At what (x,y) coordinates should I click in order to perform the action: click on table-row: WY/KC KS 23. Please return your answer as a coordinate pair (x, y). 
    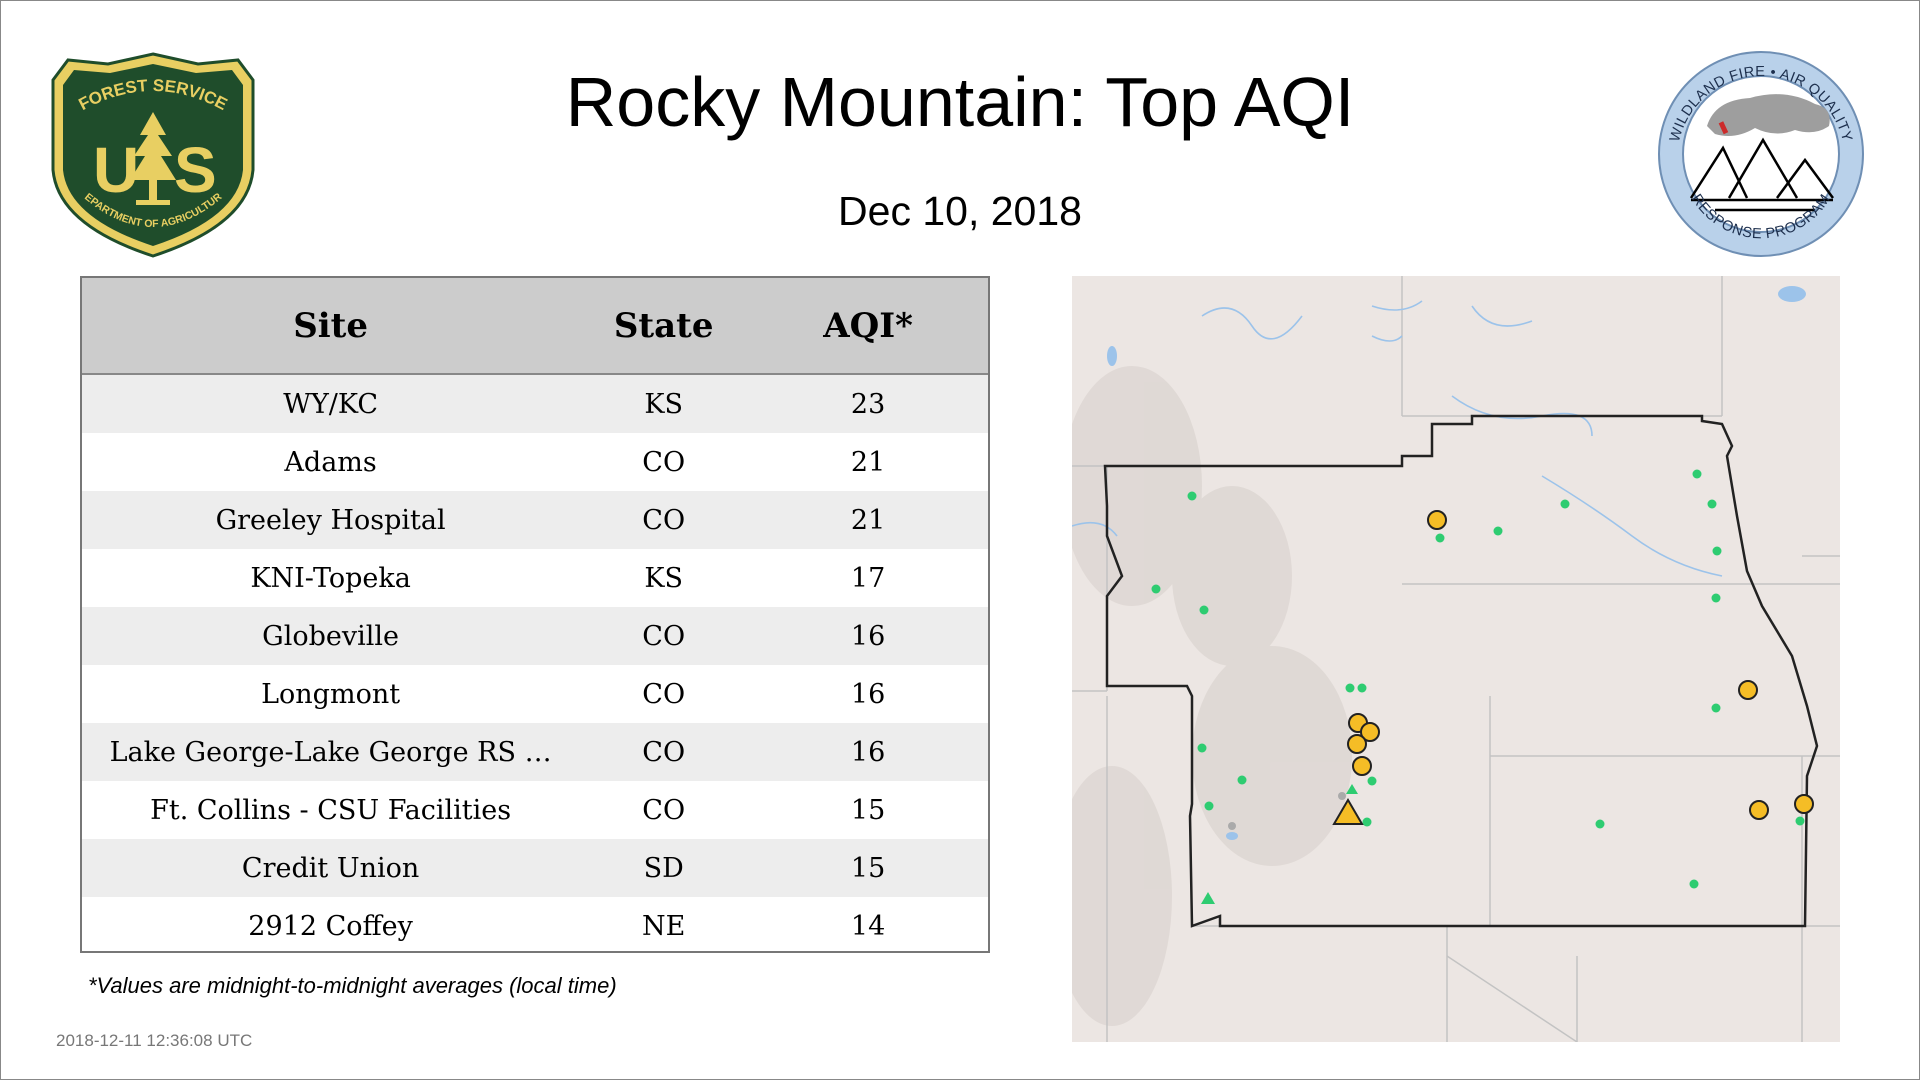
    Looking at the image, I should click on (535, 403).